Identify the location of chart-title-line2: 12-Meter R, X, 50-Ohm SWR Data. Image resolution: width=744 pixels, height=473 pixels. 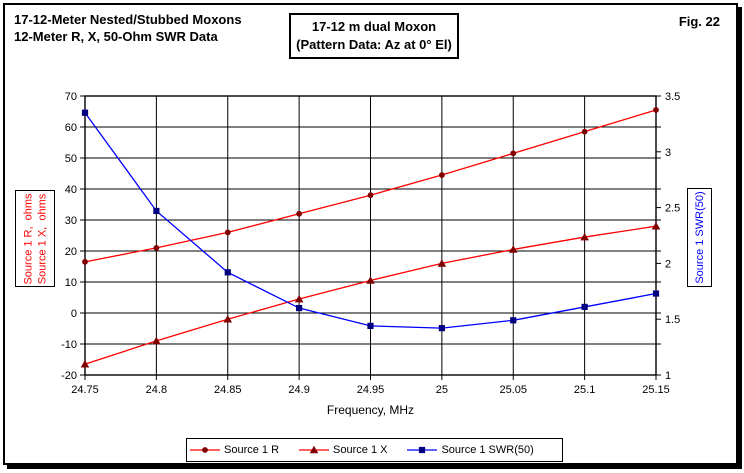
(116, 36).